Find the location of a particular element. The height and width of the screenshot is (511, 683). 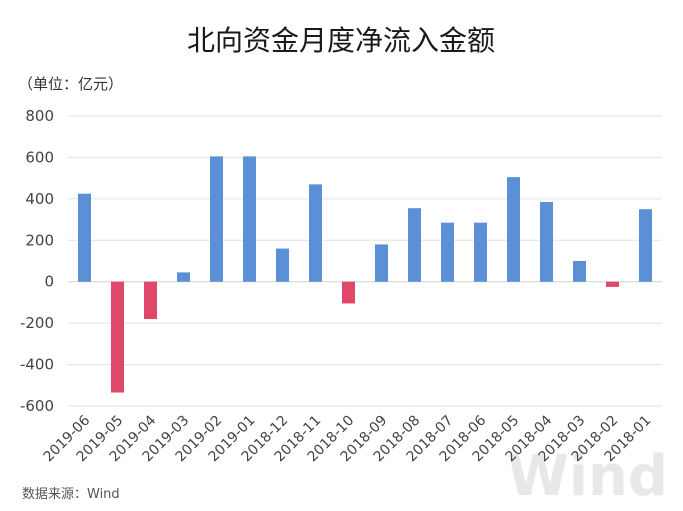

unit-label: （单位：亿元） is located at coordinates (70, 84).